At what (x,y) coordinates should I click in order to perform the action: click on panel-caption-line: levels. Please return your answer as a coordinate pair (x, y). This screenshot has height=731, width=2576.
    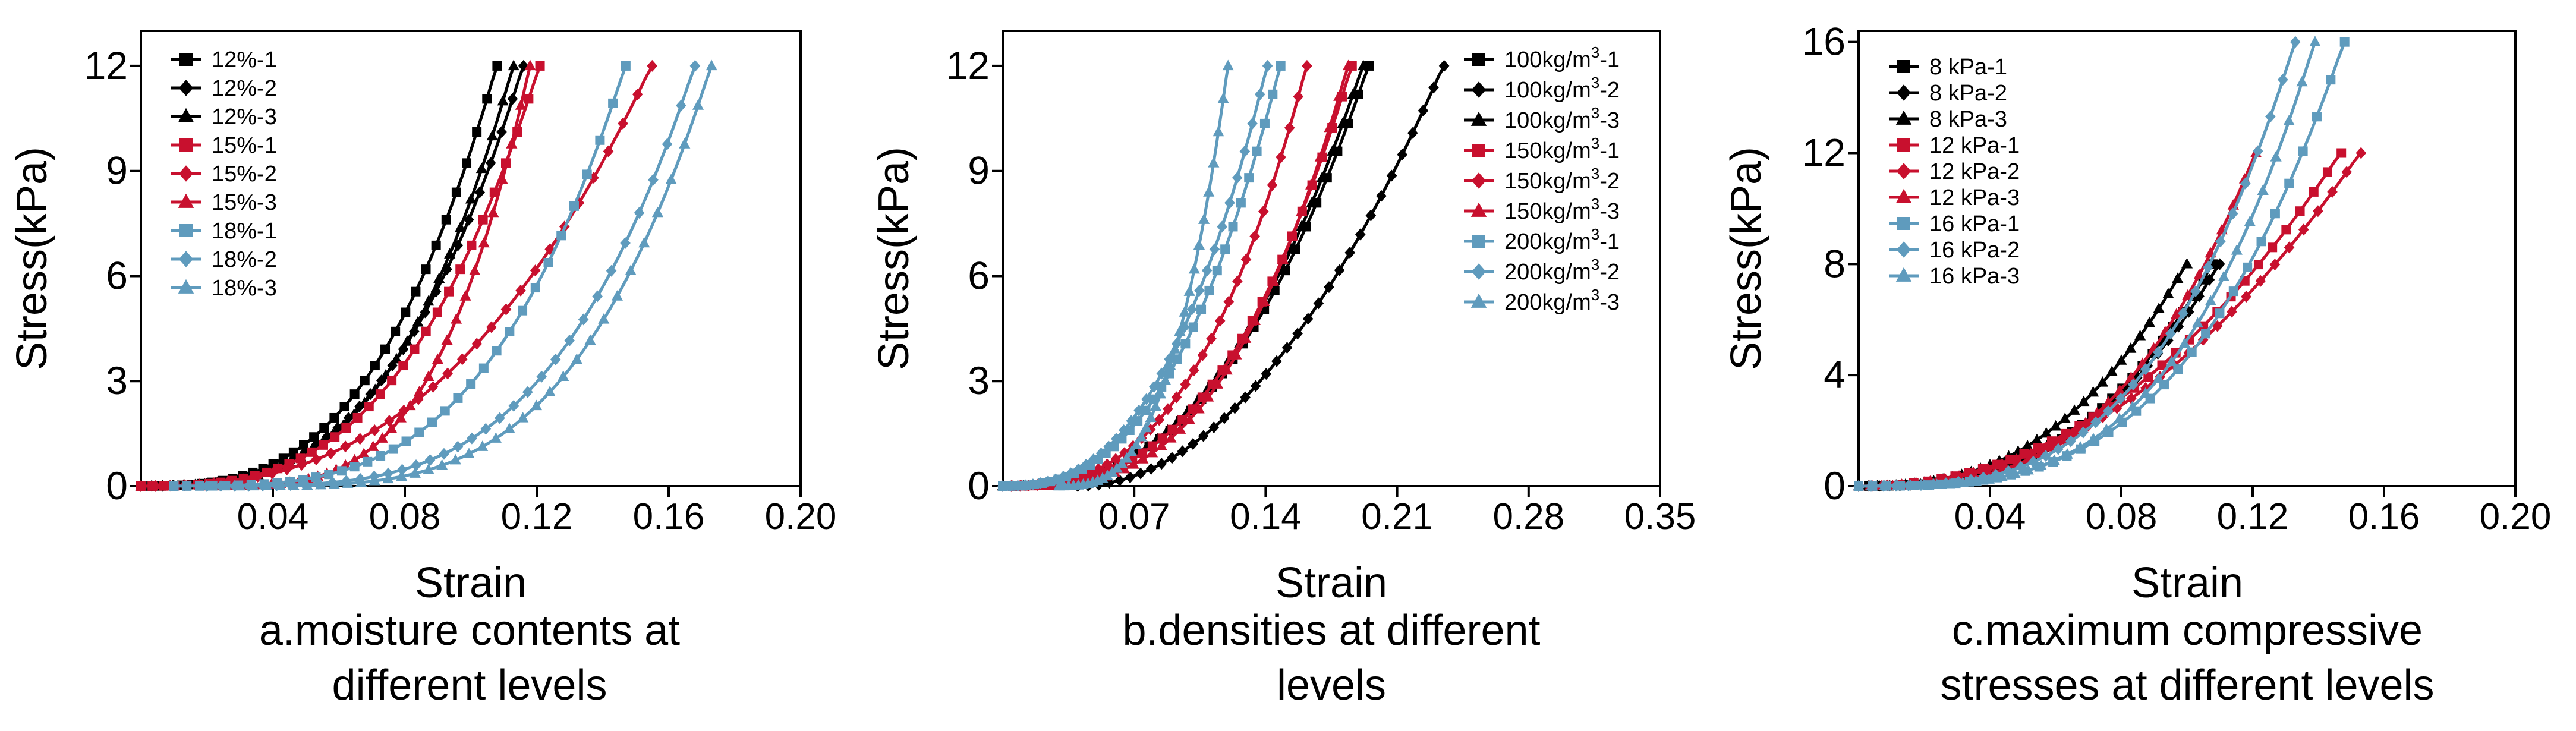
    Looking at the image, I should click on (1331, 685).